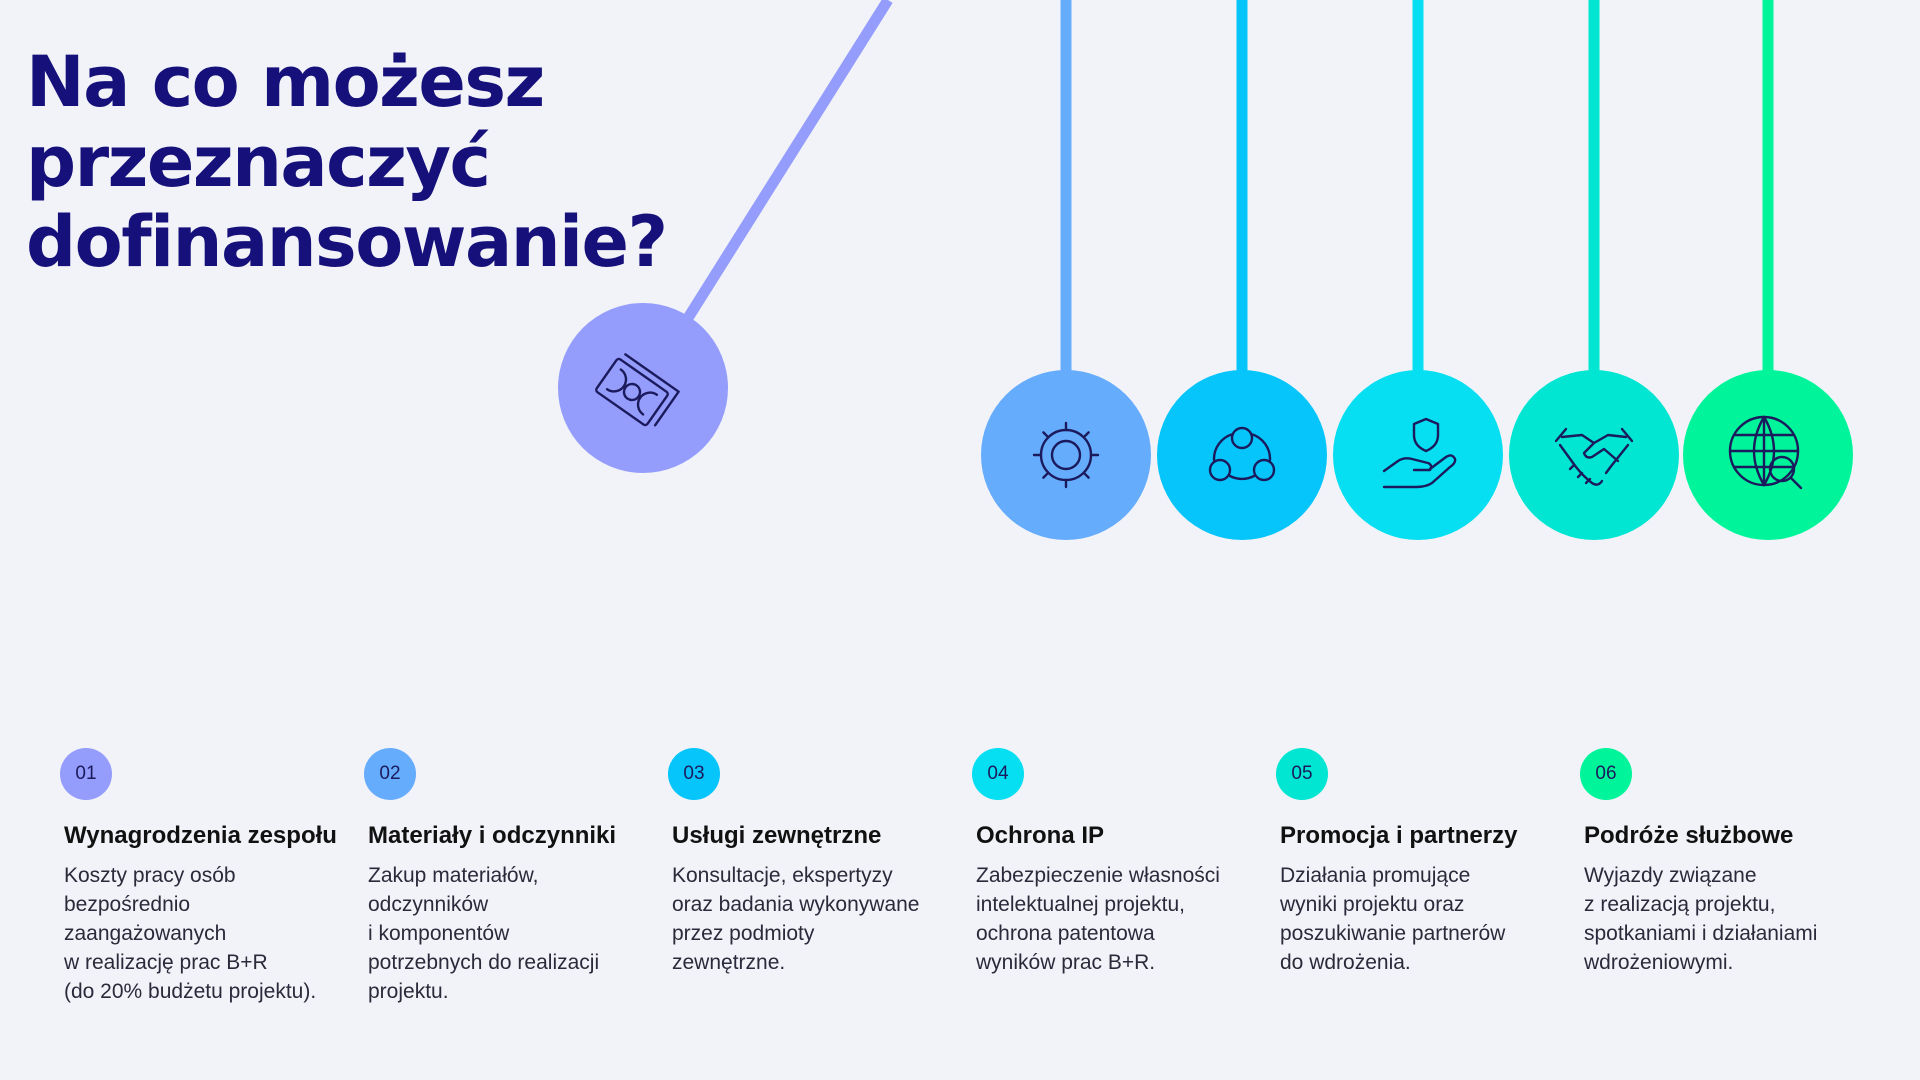  I want to click on title-line-2: przeznaczyć, so click(258, 162).